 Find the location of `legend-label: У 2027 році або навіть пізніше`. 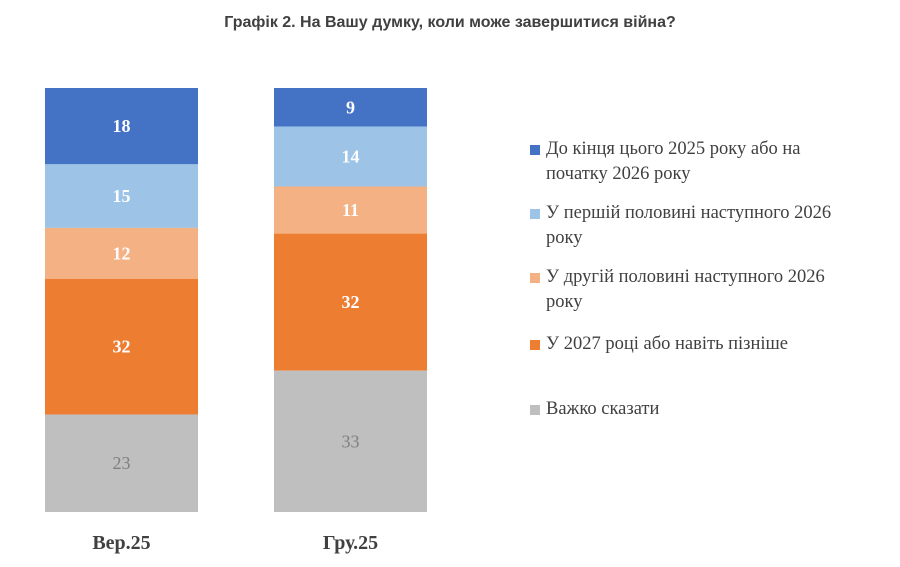

legend-label: У 2027 році або навіть пізніше is located at coordinates (667, 344).